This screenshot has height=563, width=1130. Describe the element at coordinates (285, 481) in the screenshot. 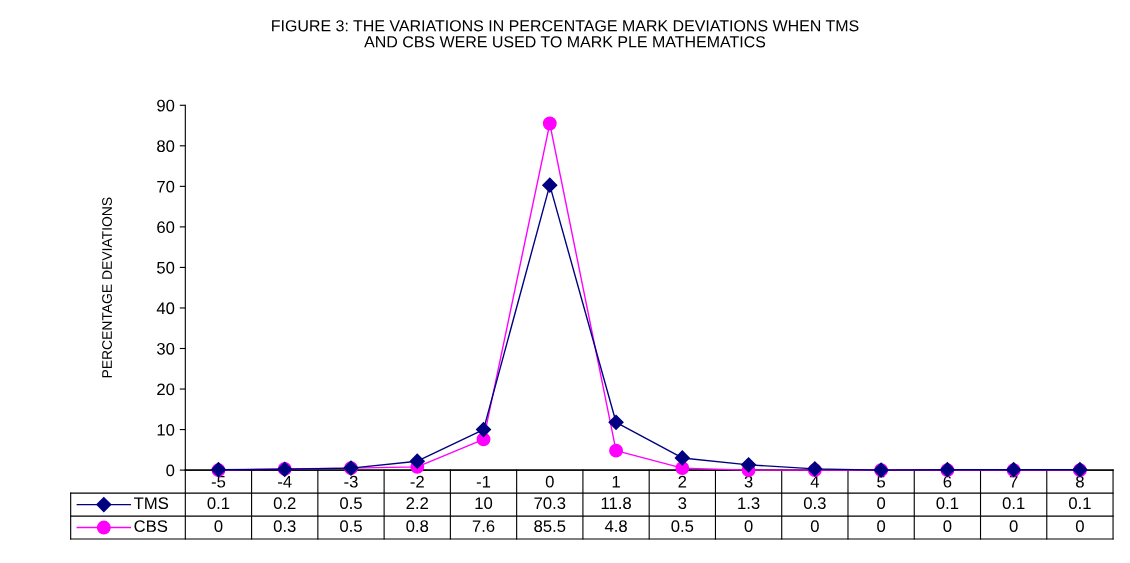

I see `x-tick-label: -4` at that location.